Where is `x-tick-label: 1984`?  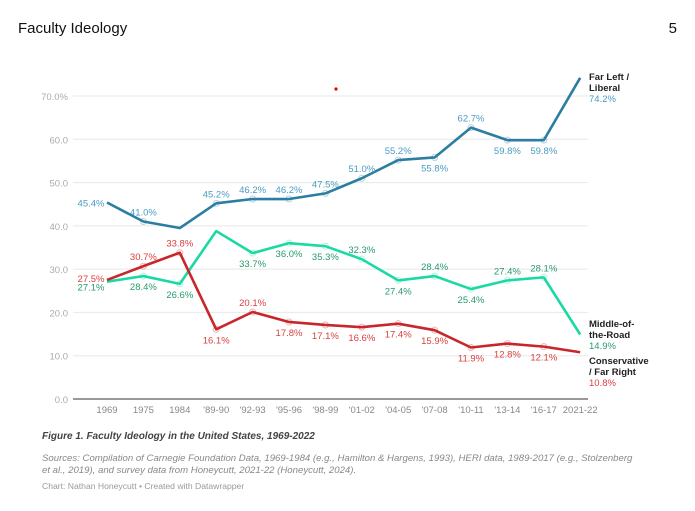 x-tick-label: 1984 is located at coordinates (179, 410).